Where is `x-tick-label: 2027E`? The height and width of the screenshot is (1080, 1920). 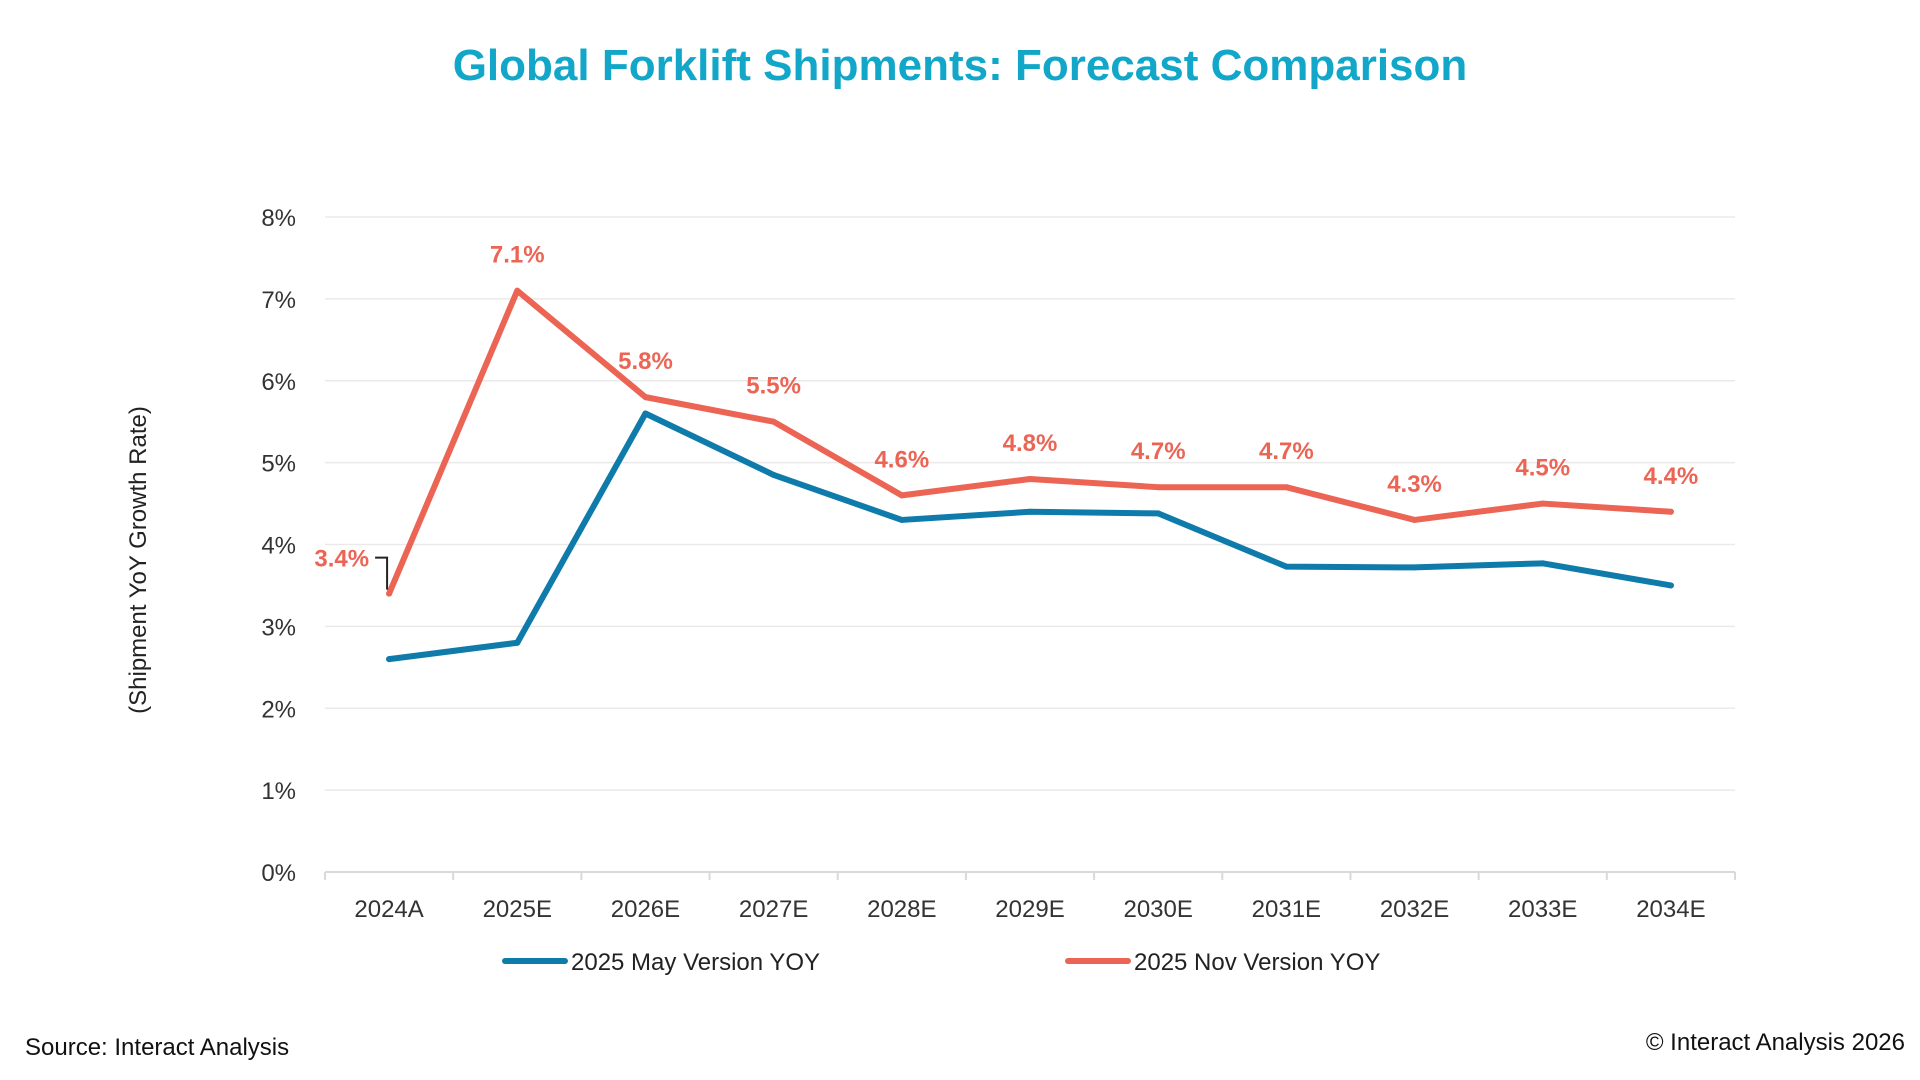 x-tick-label: 2027E is located at coordinates (773, 909).